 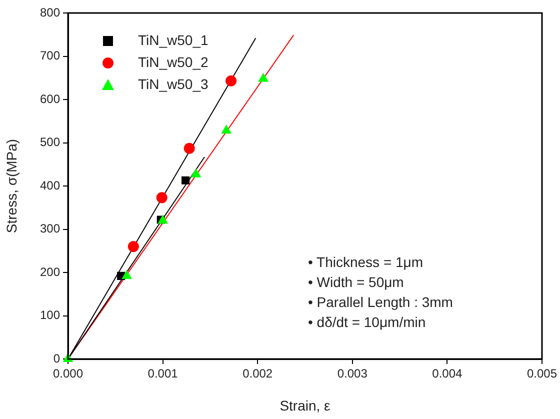 What do you see at coordinates (50, 271) in the screenshot?
I see `y-tick-label: 200` at bounding box center [50, 271].